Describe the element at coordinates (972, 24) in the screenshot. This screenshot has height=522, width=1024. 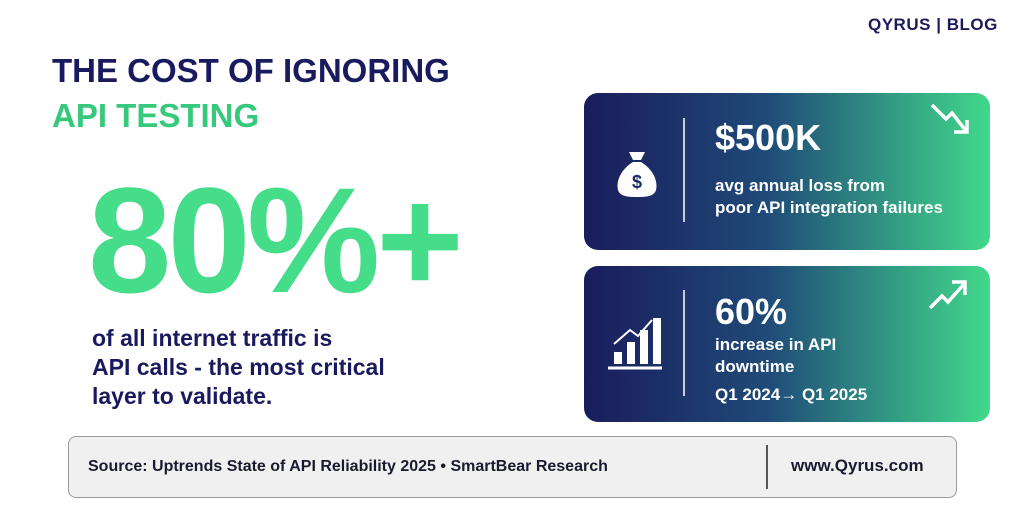
I see `brand-section: BLOG` at that location.